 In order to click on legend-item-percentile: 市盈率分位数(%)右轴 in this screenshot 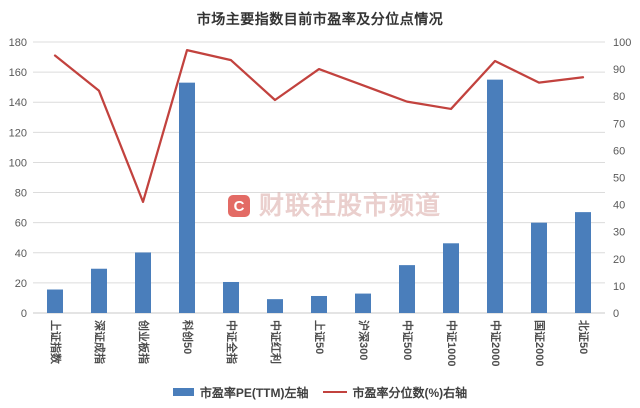, I will do `click(395, 392)`.